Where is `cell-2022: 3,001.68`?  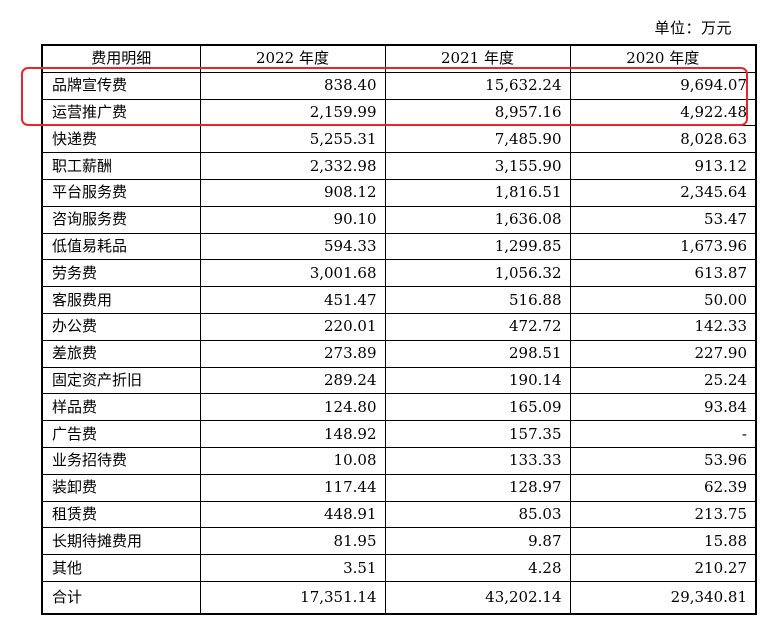
cell-2022: 3,001.68 is located at coordinates (292, 273).